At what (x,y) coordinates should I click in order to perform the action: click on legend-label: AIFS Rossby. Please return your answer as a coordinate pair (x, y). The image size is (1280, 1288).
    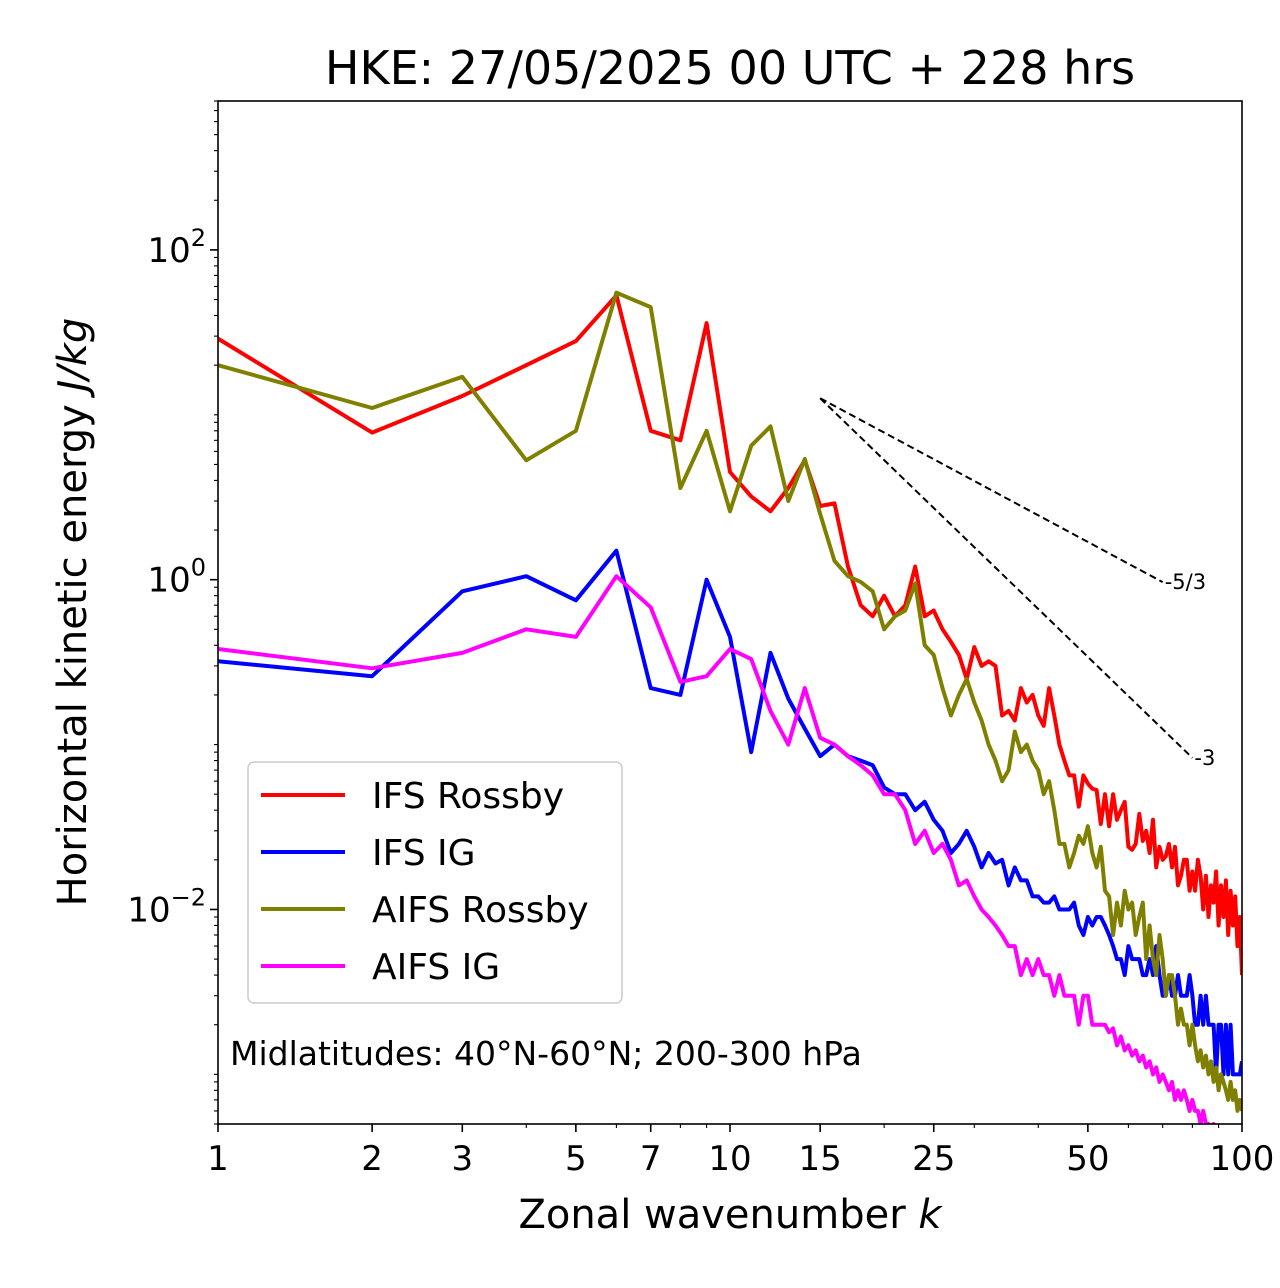
    Looking at the image, I should click on (480, 910).